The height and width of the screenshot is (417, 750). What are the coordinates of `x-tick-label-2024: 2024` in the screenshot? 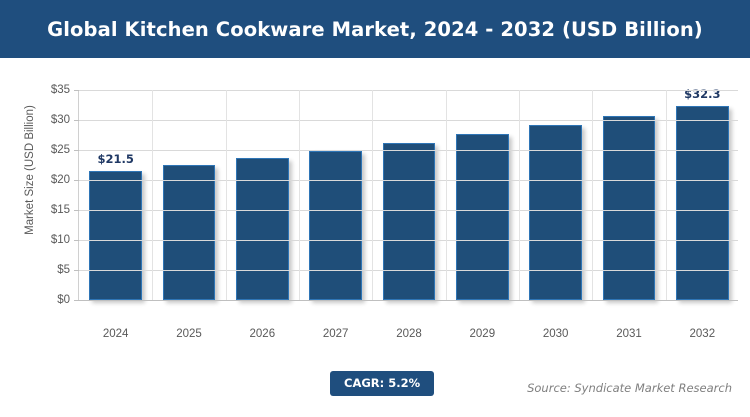 It's located at (115, 334).